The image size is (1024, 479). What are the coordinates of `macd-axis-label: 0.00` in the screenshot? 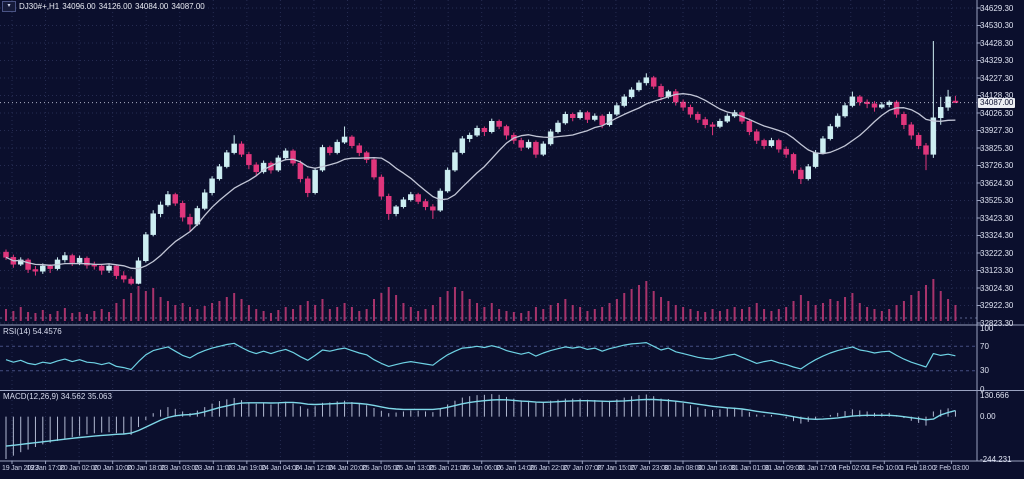 It's located at (988, 417).